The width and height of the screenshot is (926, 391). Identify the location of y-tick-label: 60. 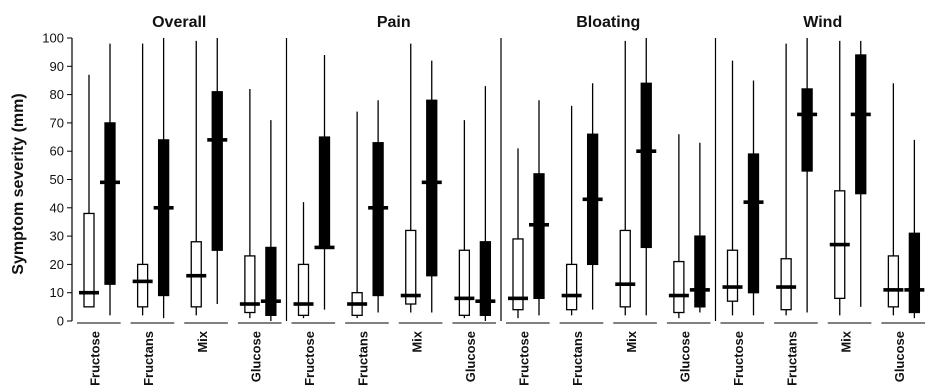
(57, 151).